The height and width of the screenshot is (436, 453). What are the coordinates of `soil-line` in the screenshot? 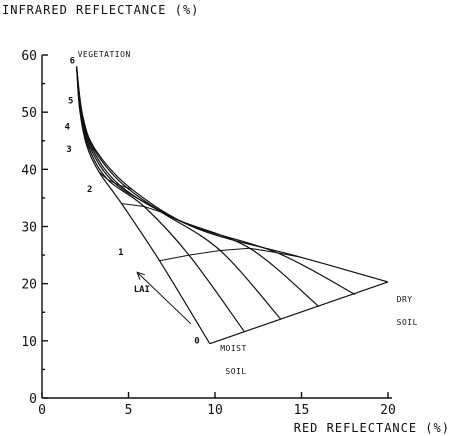 It's located at (299, 313).